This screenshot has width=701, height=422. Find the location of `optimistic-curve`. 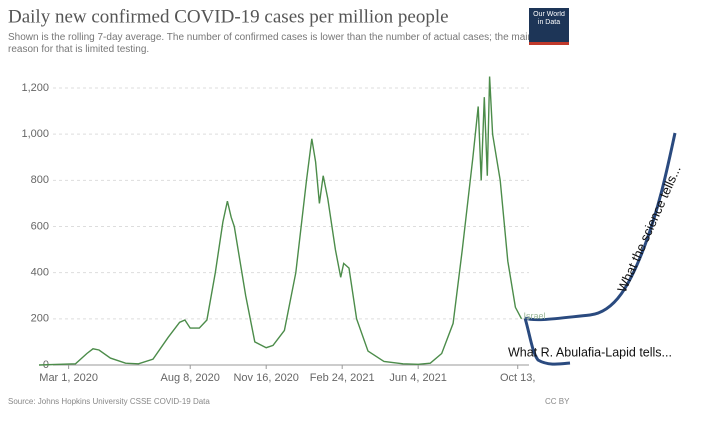

optimistic-curve is located at coordinates (600, 227).